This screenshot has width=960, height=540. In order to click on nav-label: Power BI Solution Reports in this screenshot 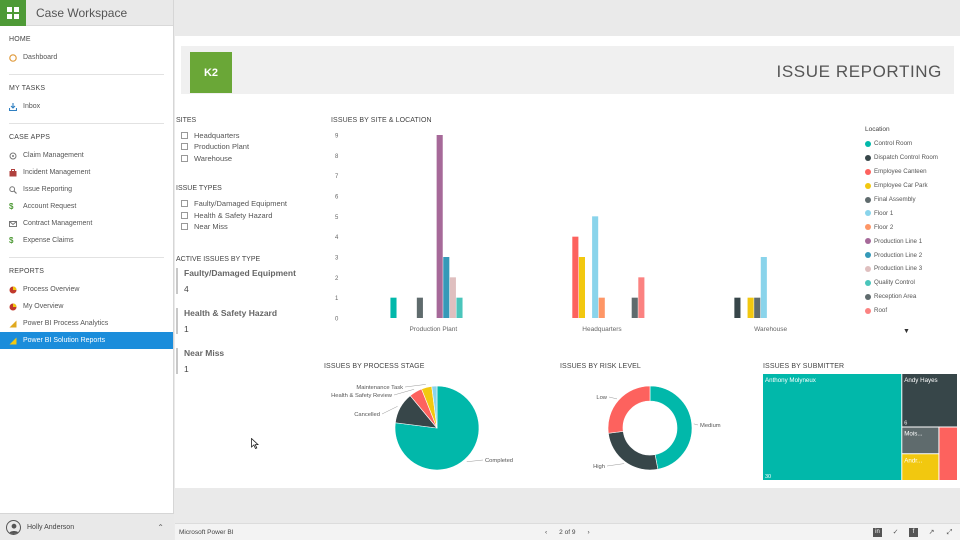, I will do `click(64, 340)`.